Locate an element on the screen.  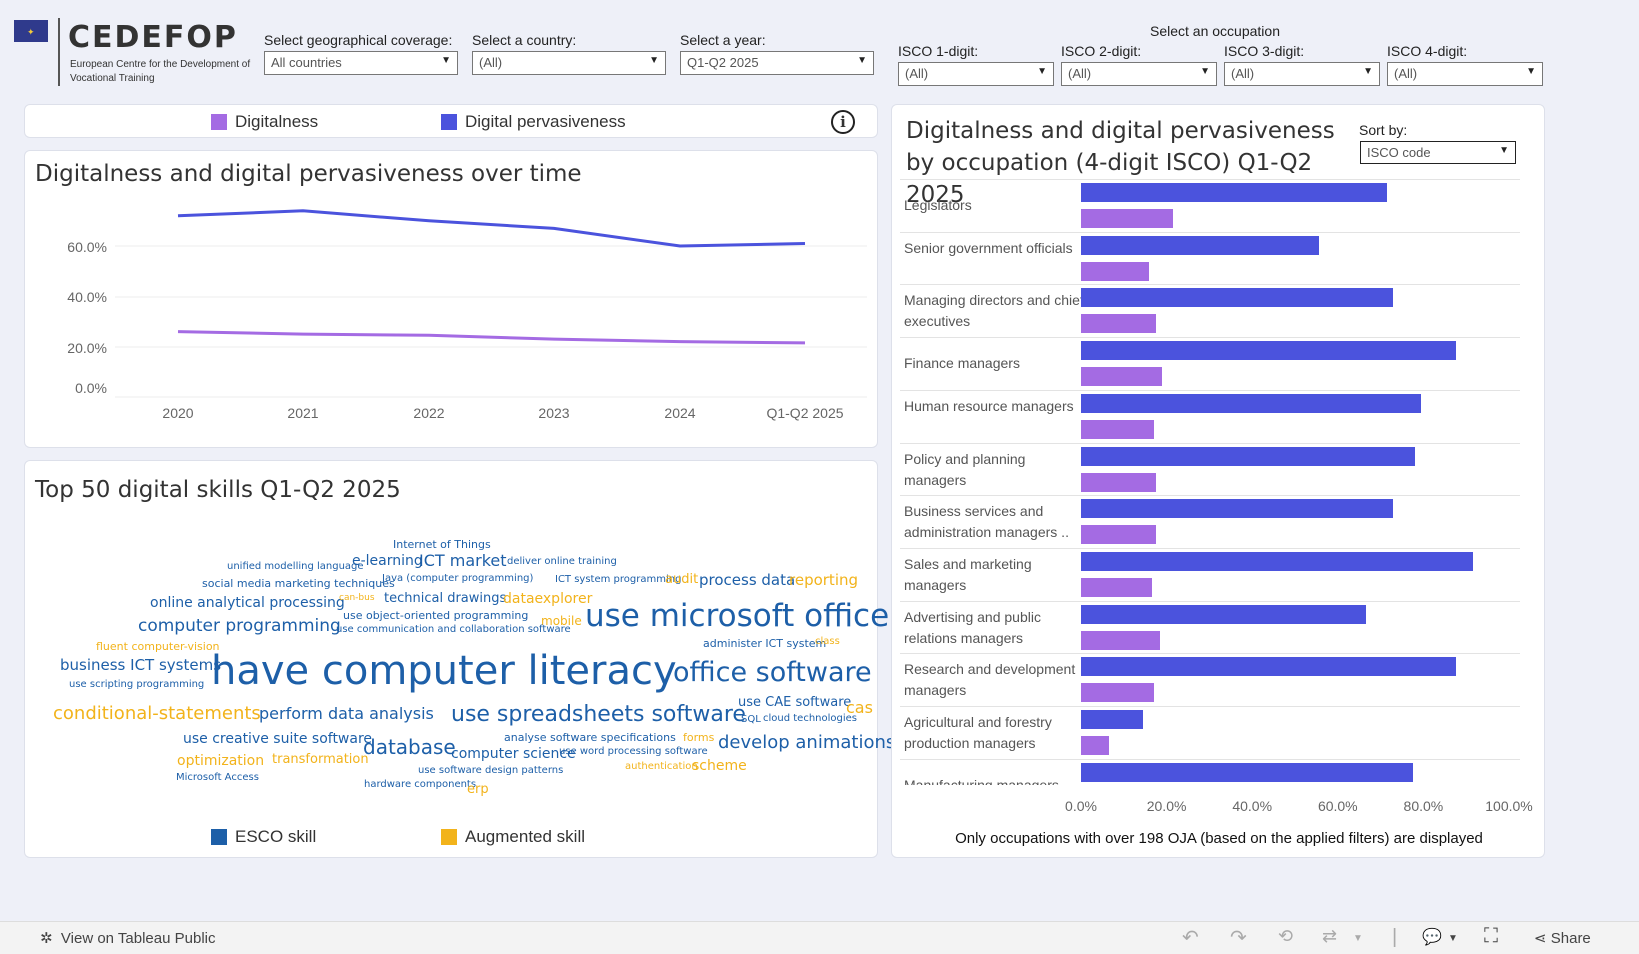
refresh-icon: ⇄ is located at coordinates (1330, 936).